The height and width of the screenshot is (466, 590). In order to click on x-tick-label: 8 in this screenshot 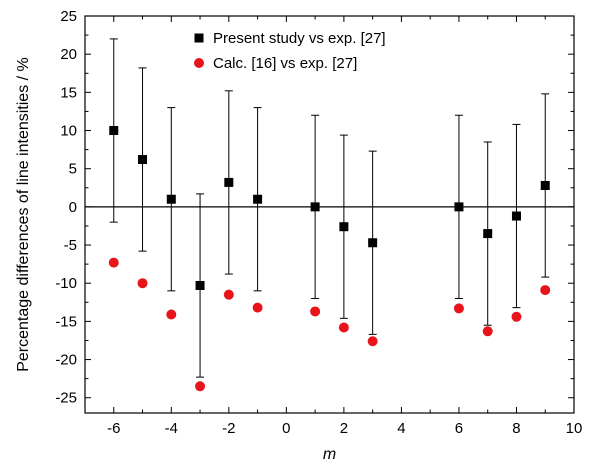, I will do `click(516, 428)`.